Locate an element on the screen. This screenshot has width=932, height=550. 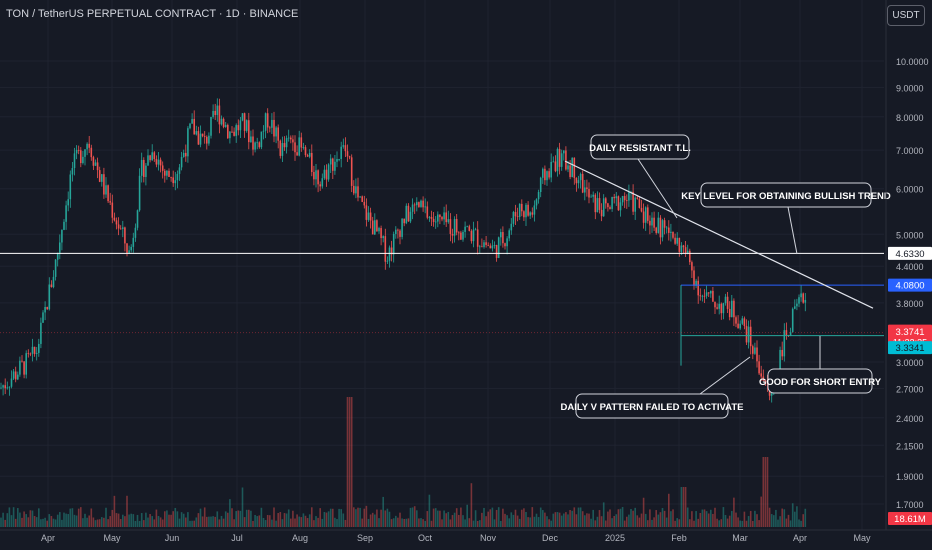
daily-resistance-trendline is located at coordinates (719, 234).